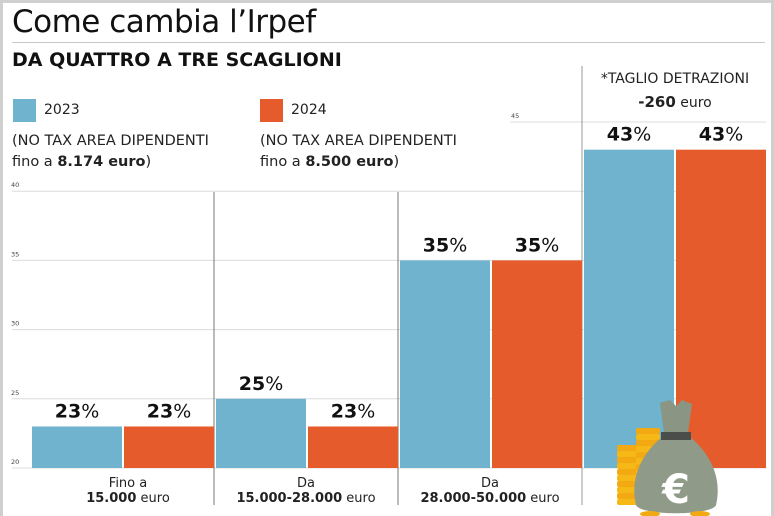 This screenshot has width=774, height=516. I want to click on annotation-unit: euro, so click(693, 103).